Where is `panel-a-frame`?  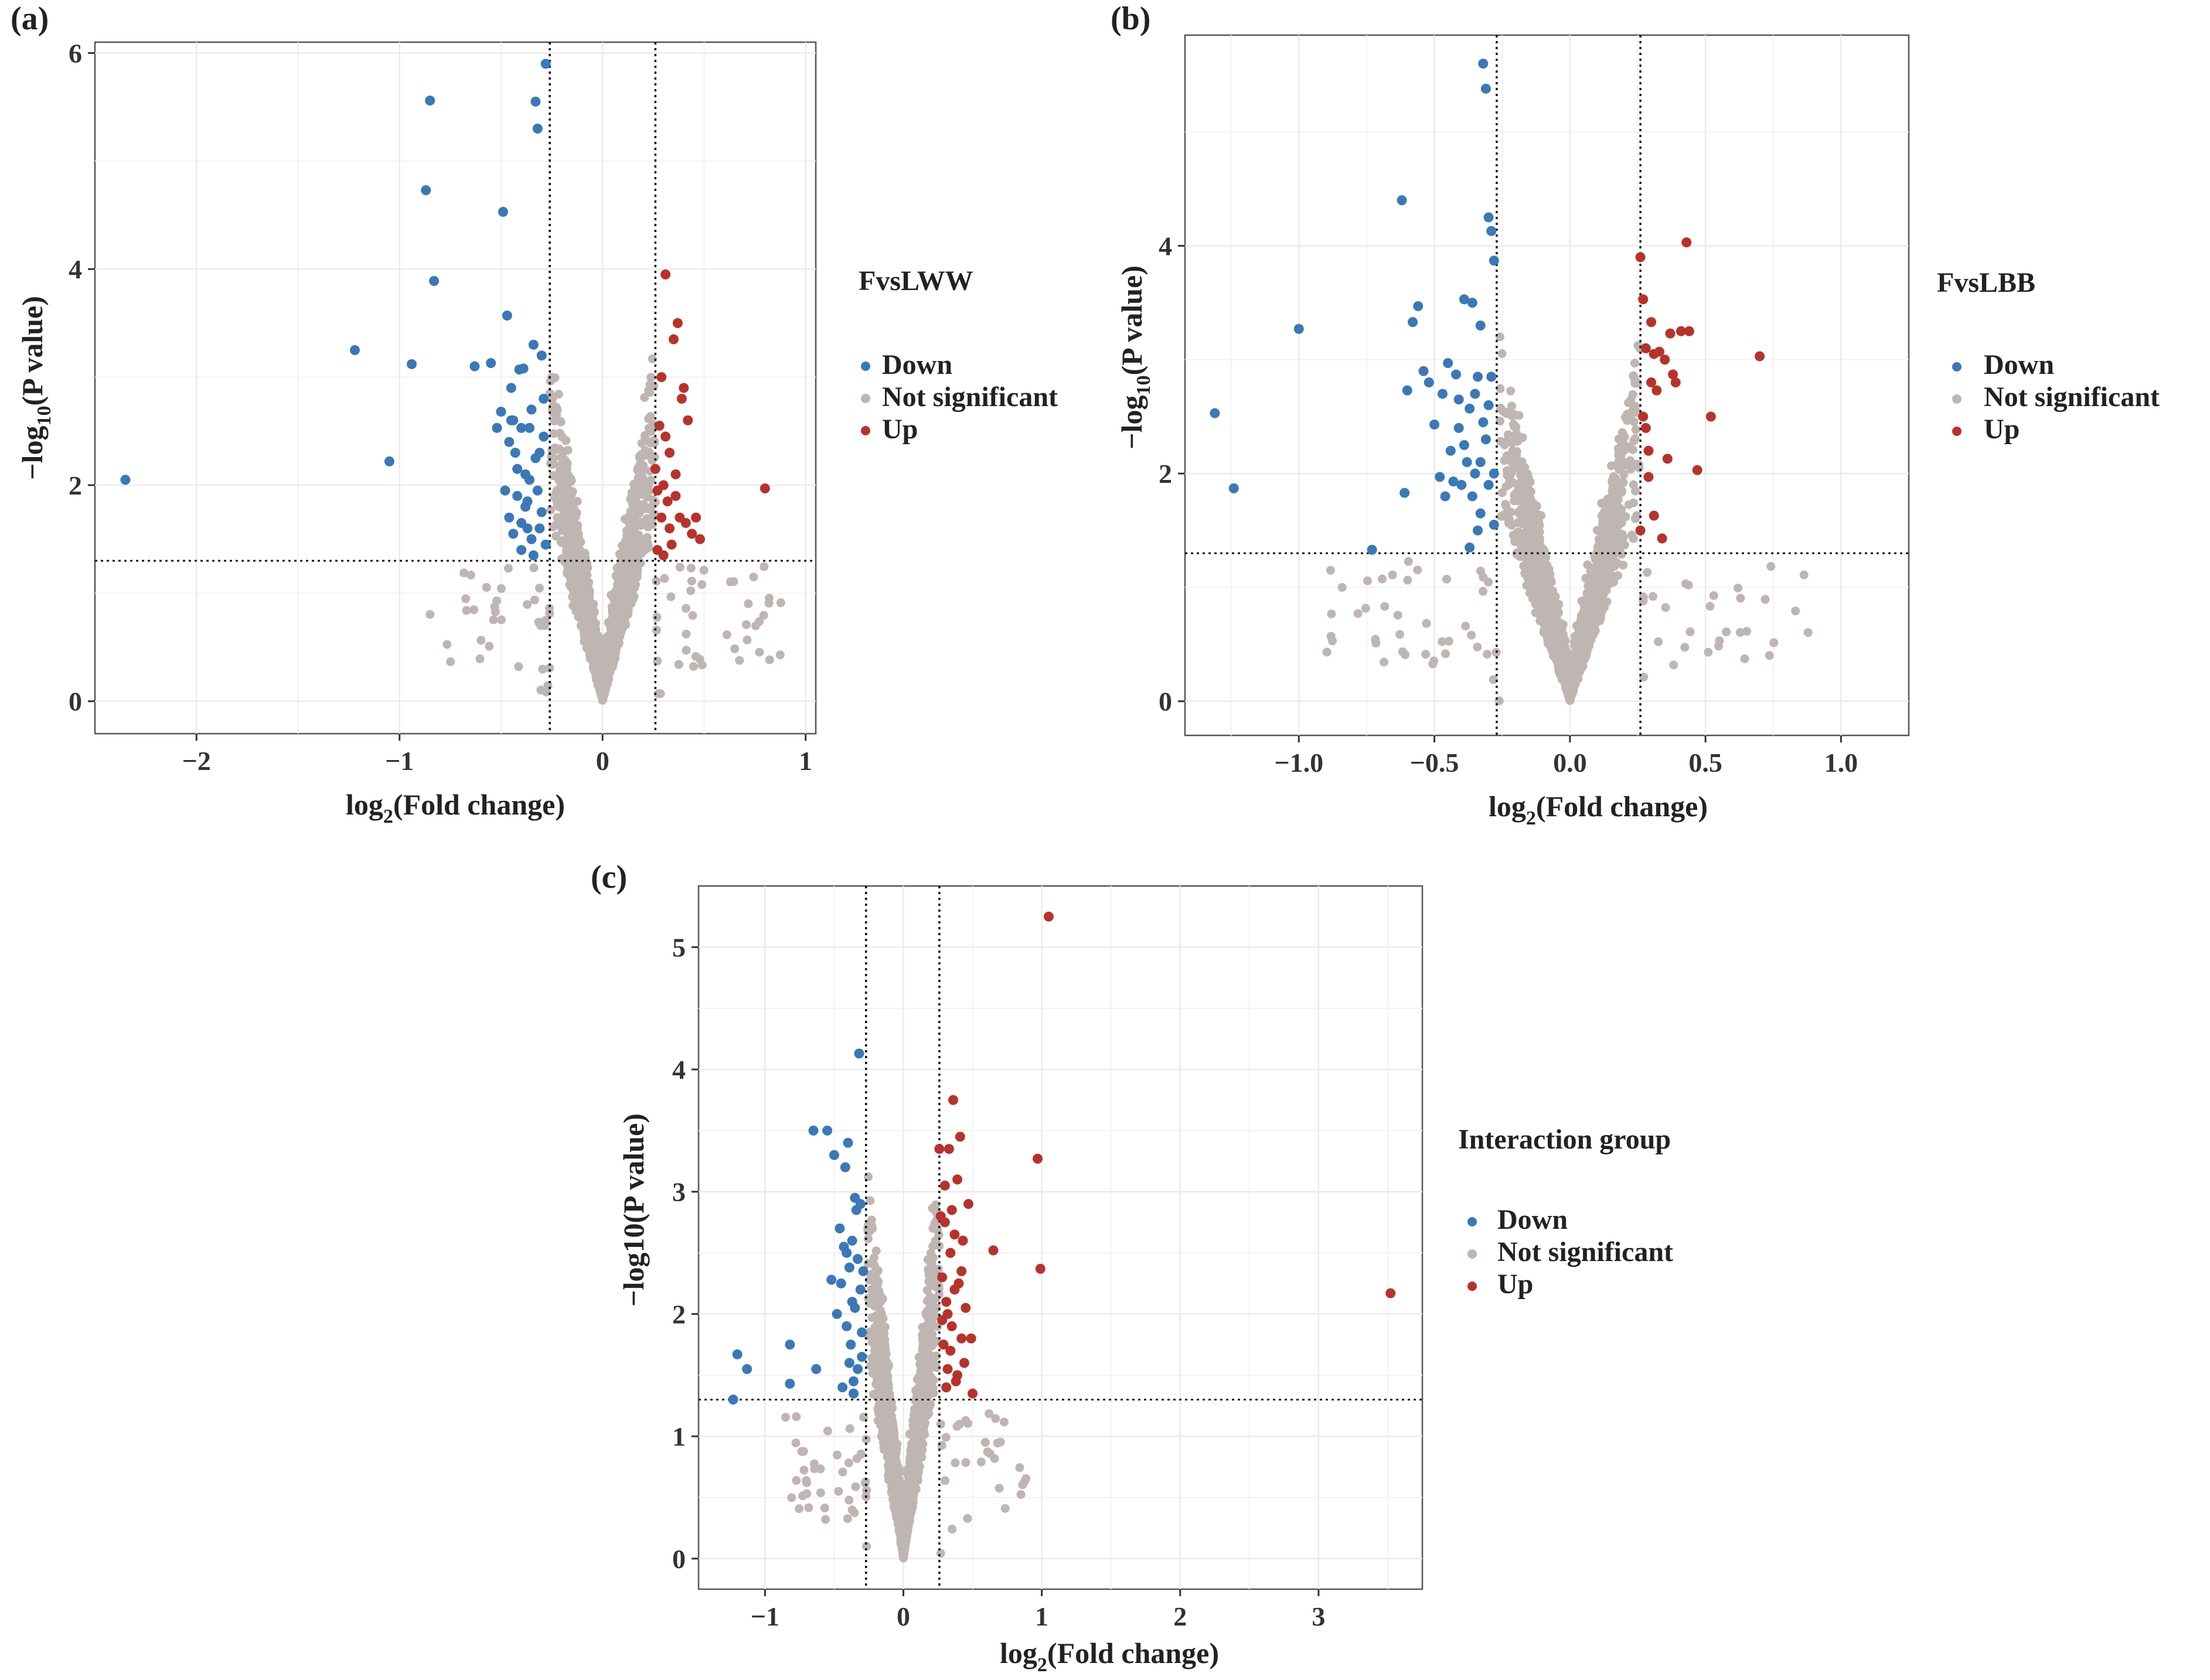 panel-a-frame is located at coordinates (455, 388).